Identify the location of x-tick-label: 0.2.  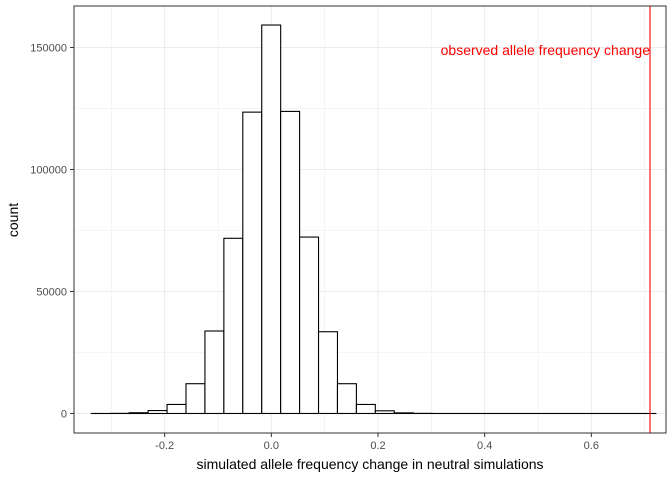
(377, 446).